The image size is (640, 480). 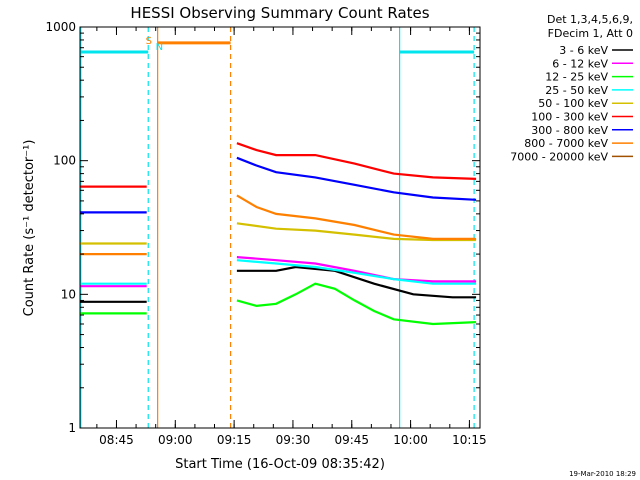 I want to click on legend-entry-label: 12 - 25 keV, so click(x=576, y=77).